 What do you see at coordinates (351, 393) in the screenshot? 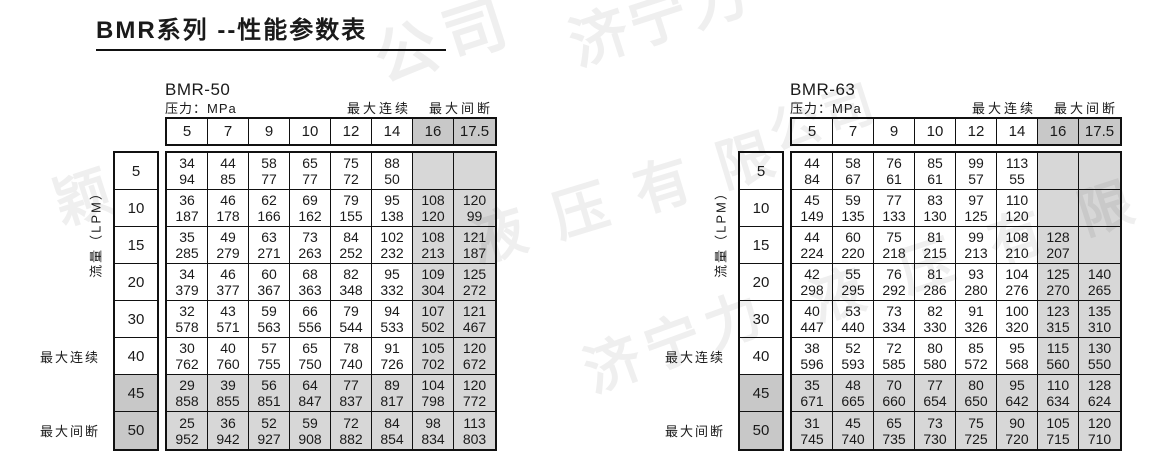
I see `table-cell: 77 837` at bounding box center [351, 393].